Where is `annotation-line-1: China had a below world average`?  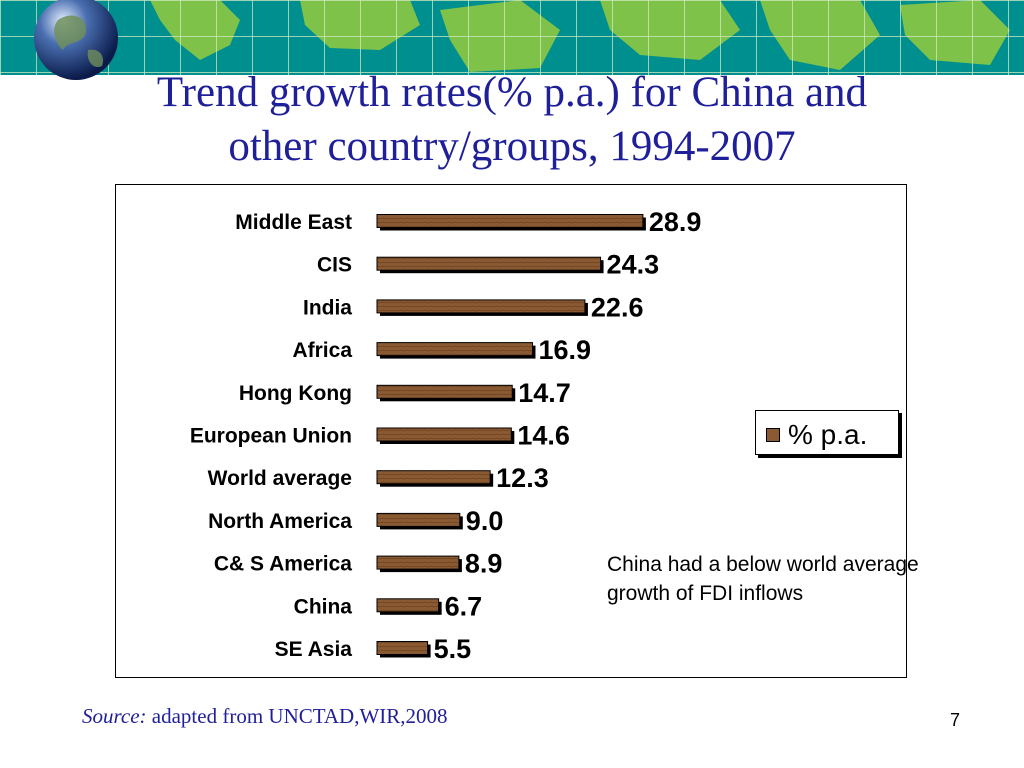
annotation-line-1: China had a below world average is located at coordinates (763, 564).